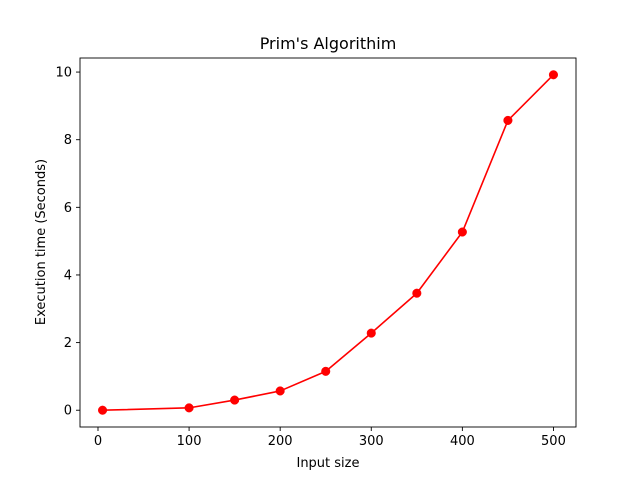 The image size is (640, 480). Describe the element at coordinates (68, 275) in the screenshot. I see `y-tick-label: 4` at that location.